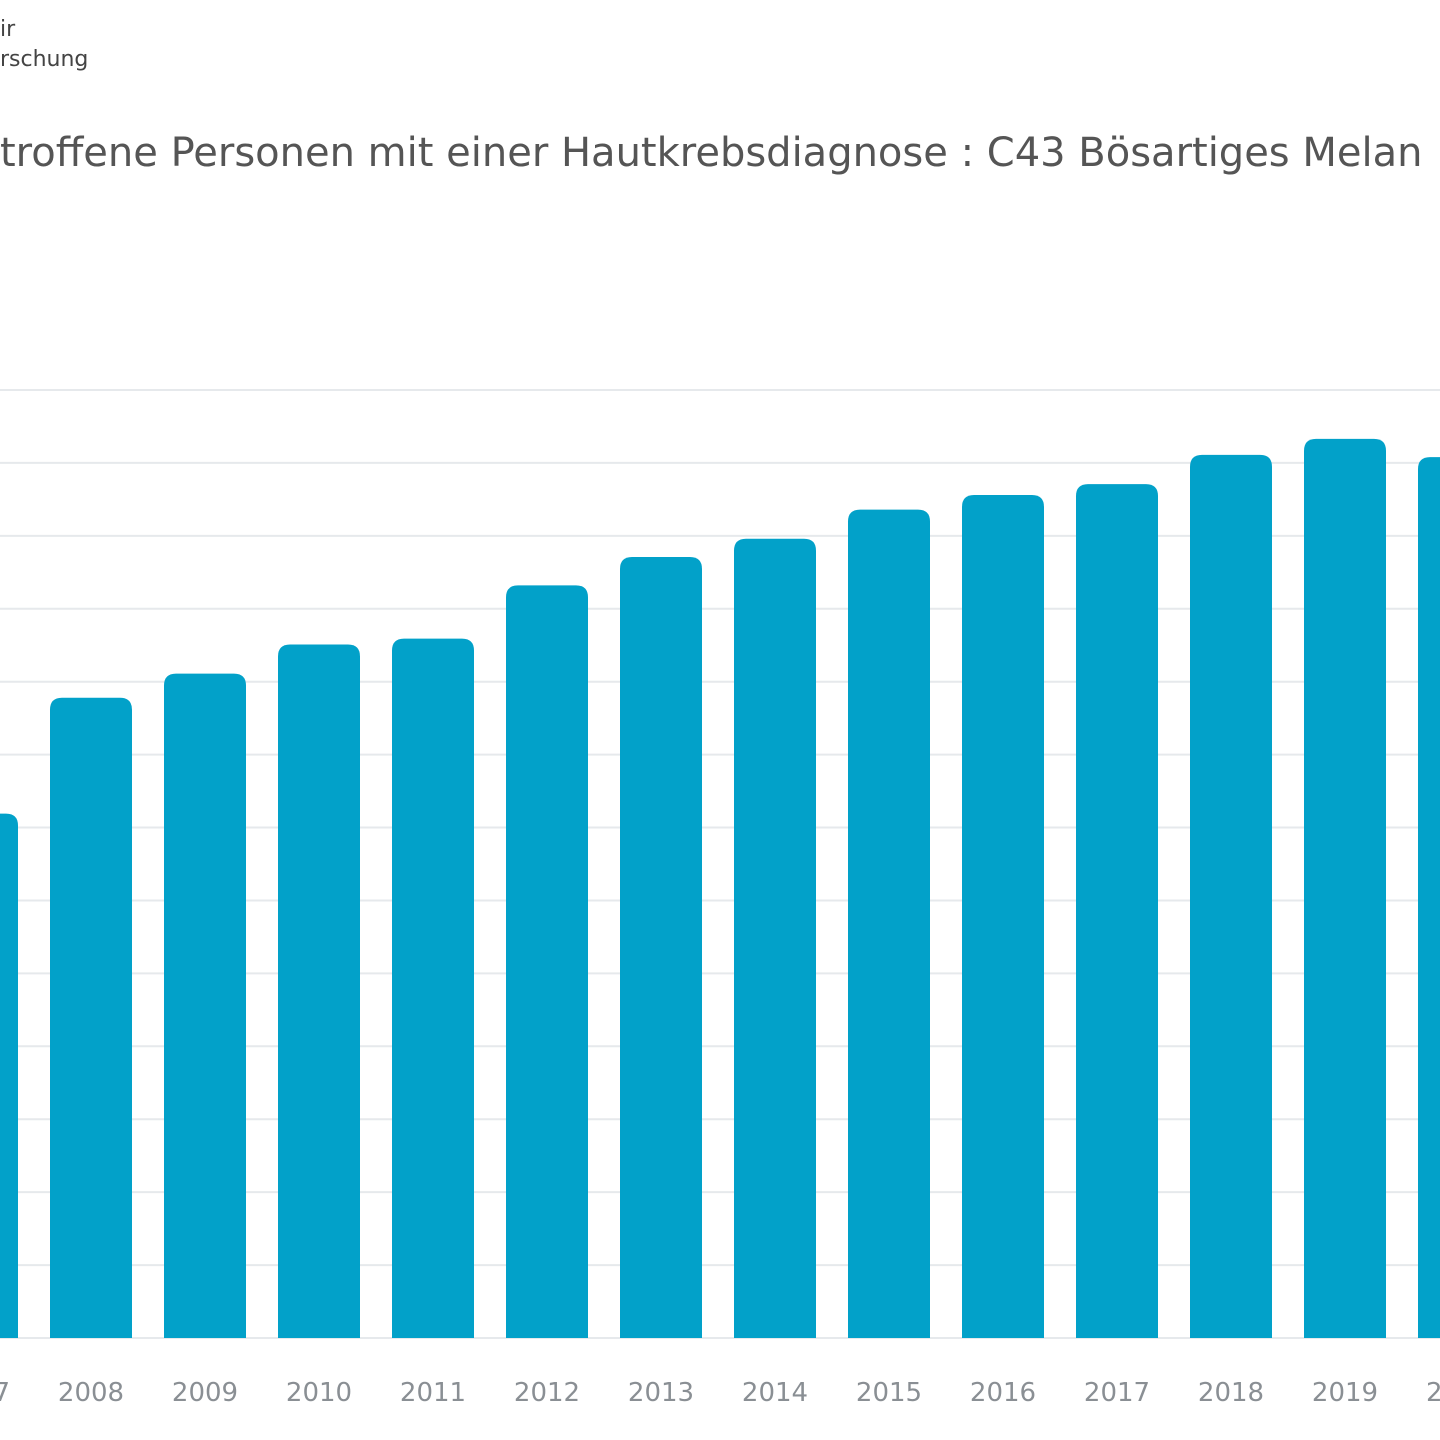 Image resolution: width=1440 pixels, height=1440 pixels. I want to click on x-tick-label: 2018, so click(1231, 1393).